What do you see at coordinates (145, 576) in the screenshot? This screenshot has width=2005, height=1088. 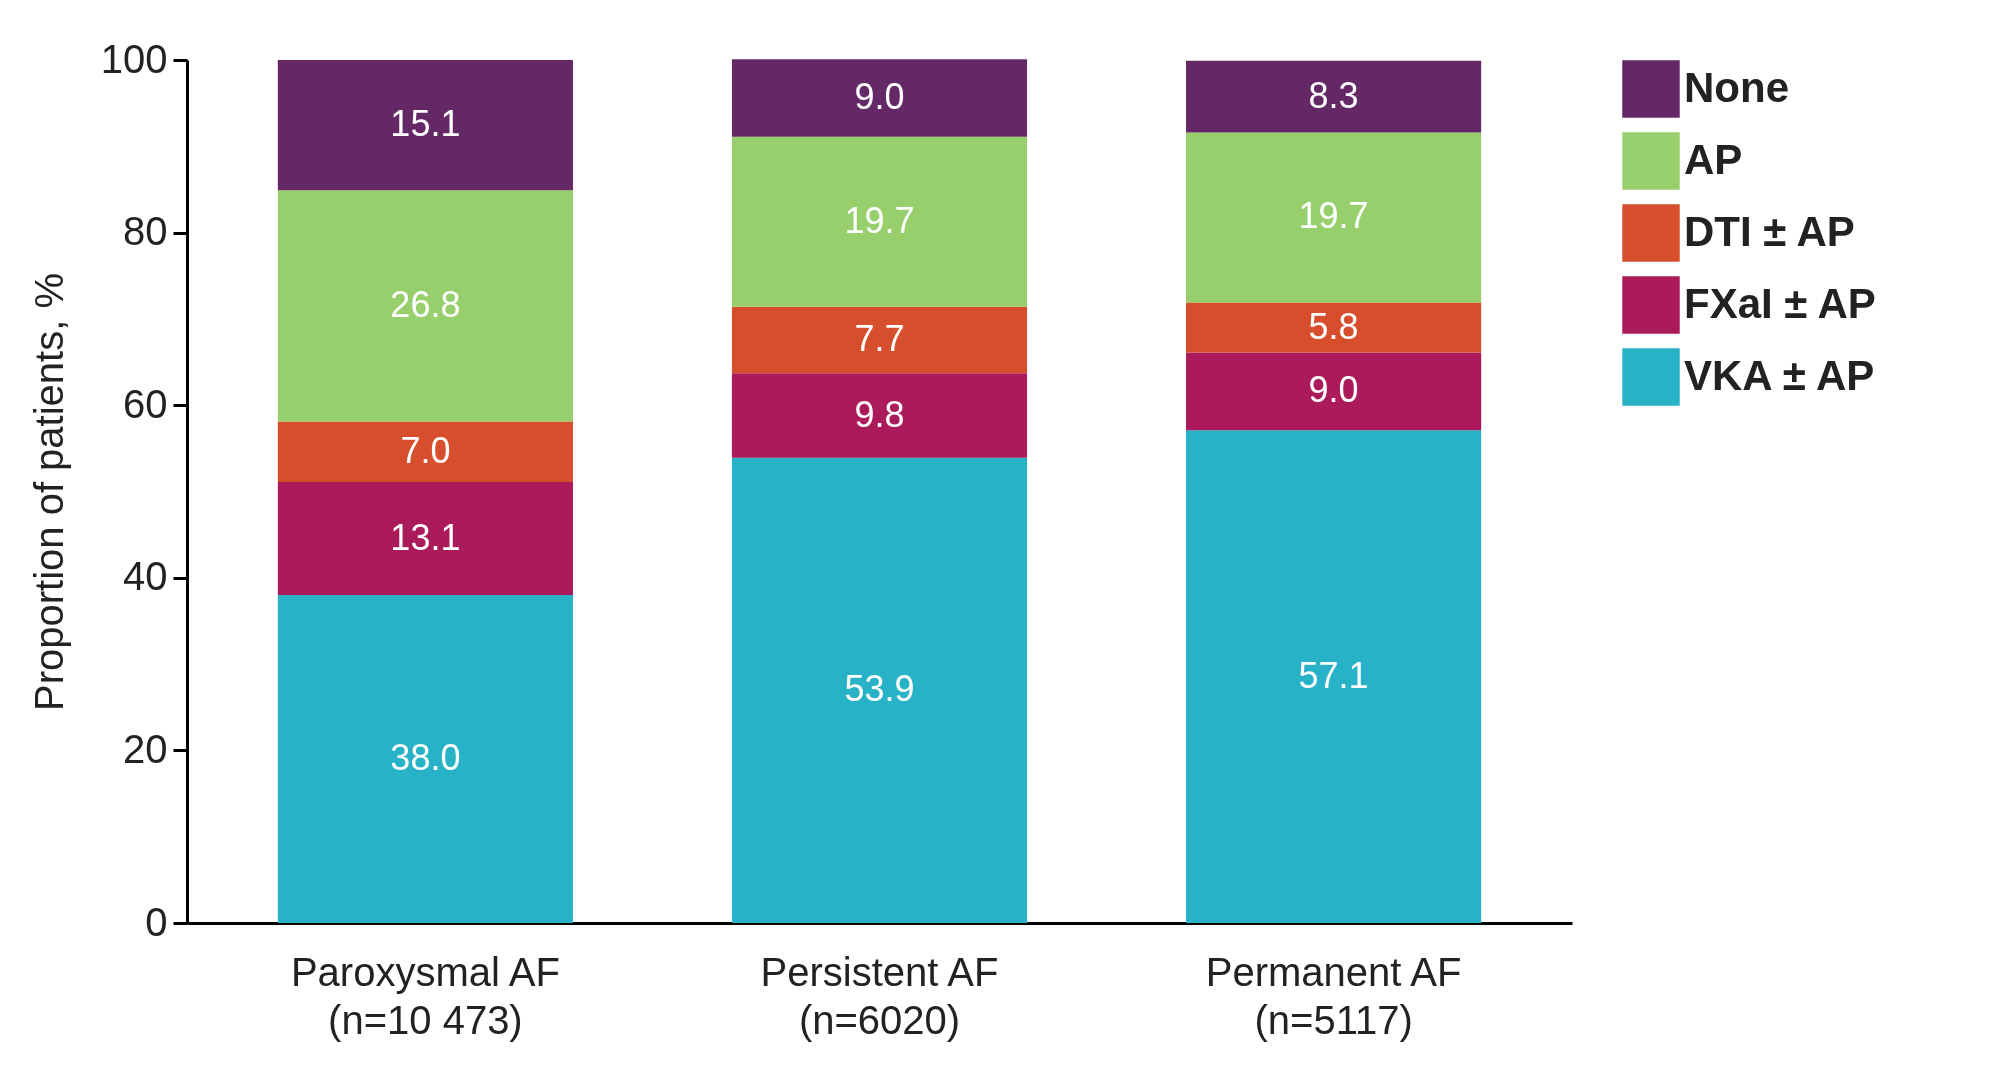 I see `y-tick-label: 40` at bounding box center [145, 576].